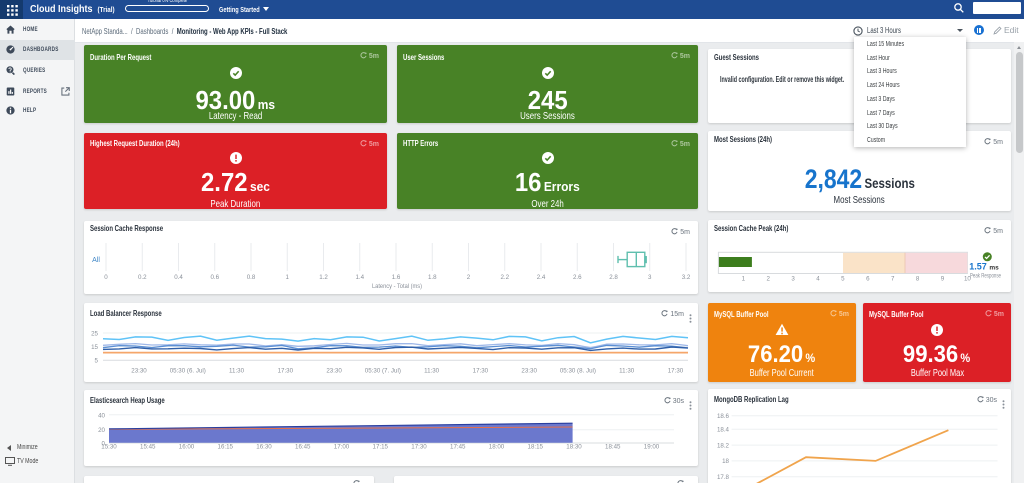 The image size is (1024, 483). What do you see at coordinates (432, 277) in the screenshot?
I see `svg-text: 1.8` at bounding box center [432, 277].